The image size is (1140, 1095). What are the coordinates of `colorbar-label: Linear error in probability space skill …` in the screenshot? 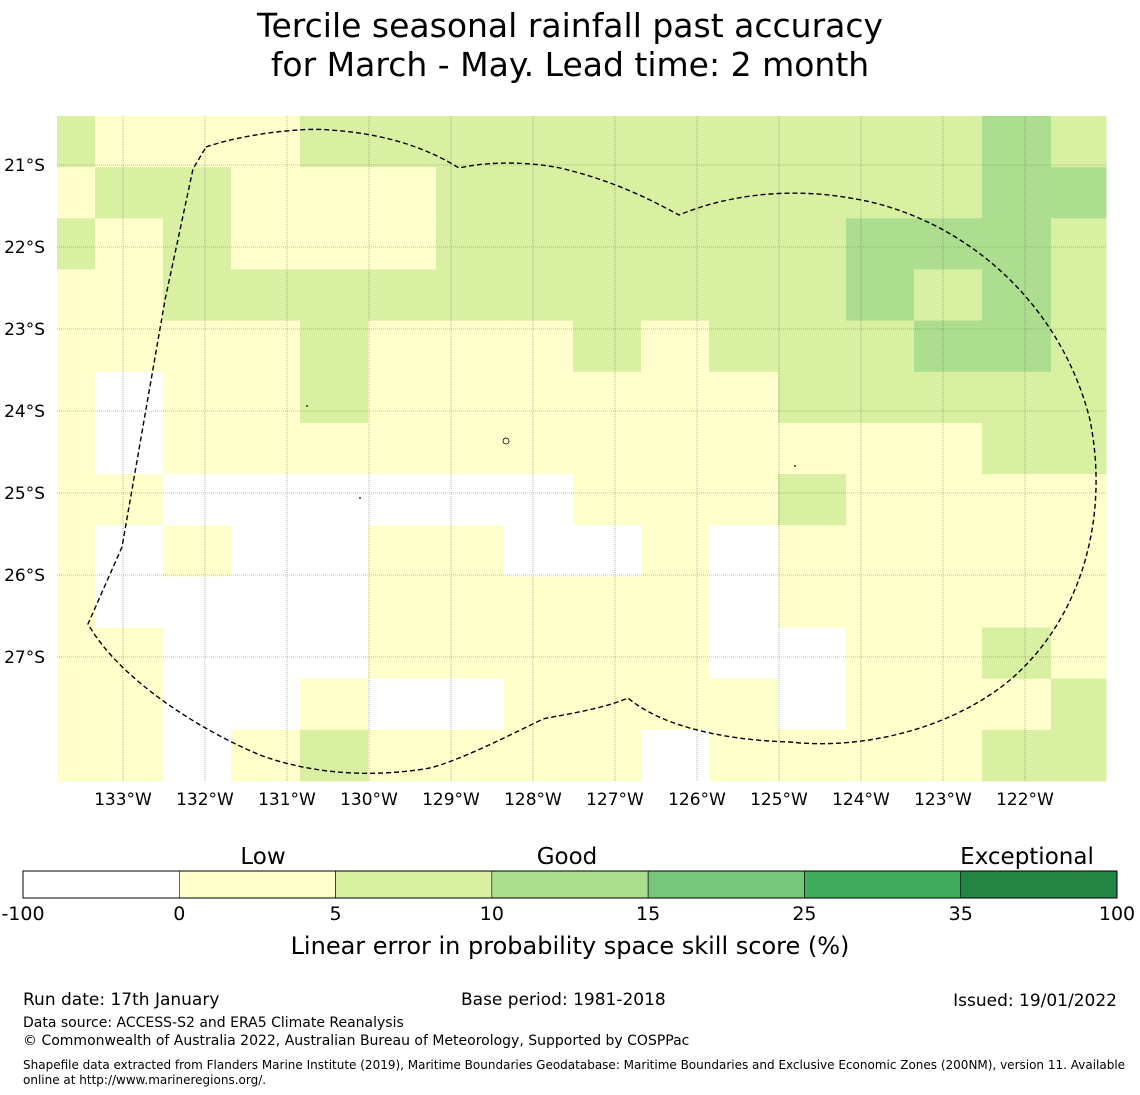 It's located at (570, 946).